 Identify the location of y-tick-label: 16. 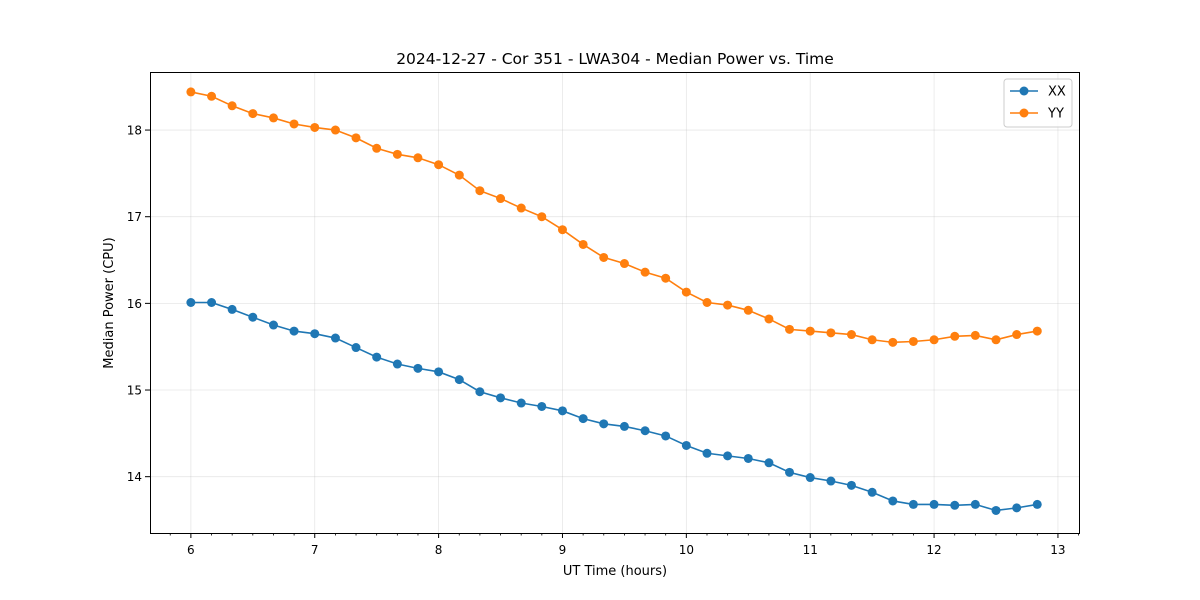
(134, 304).